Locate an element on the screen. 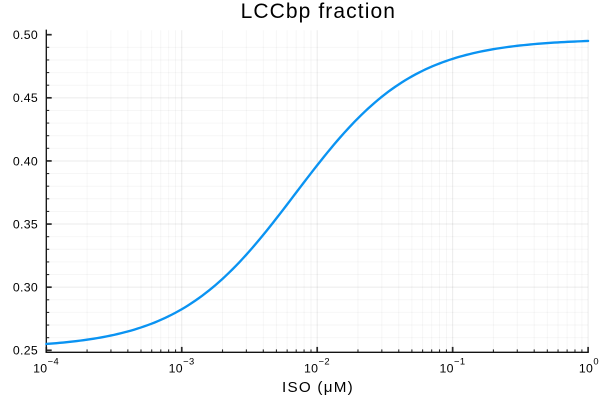 The height and width of the screenshot is (405, 600). svg-text: 0.30 is located at coordinates (25, 288).